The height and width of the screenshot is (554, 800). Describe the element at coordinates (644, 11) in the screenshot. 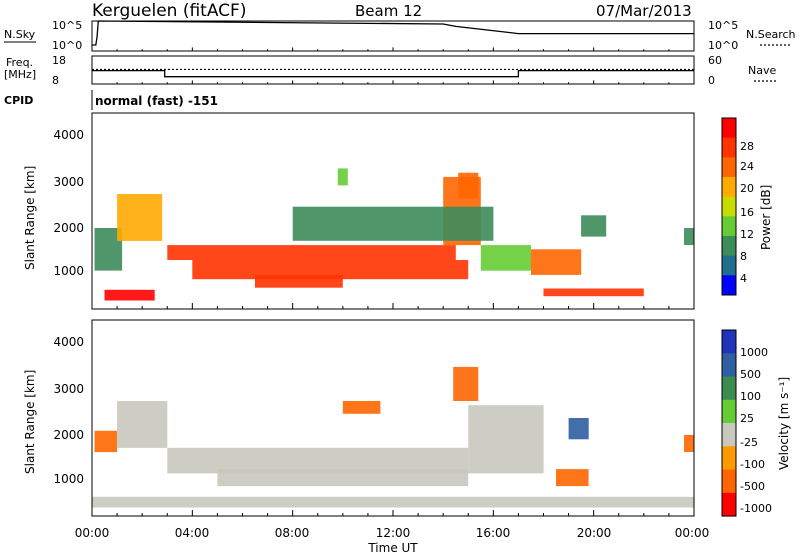

I see `date-title: 07/Mar/2013` at that location.